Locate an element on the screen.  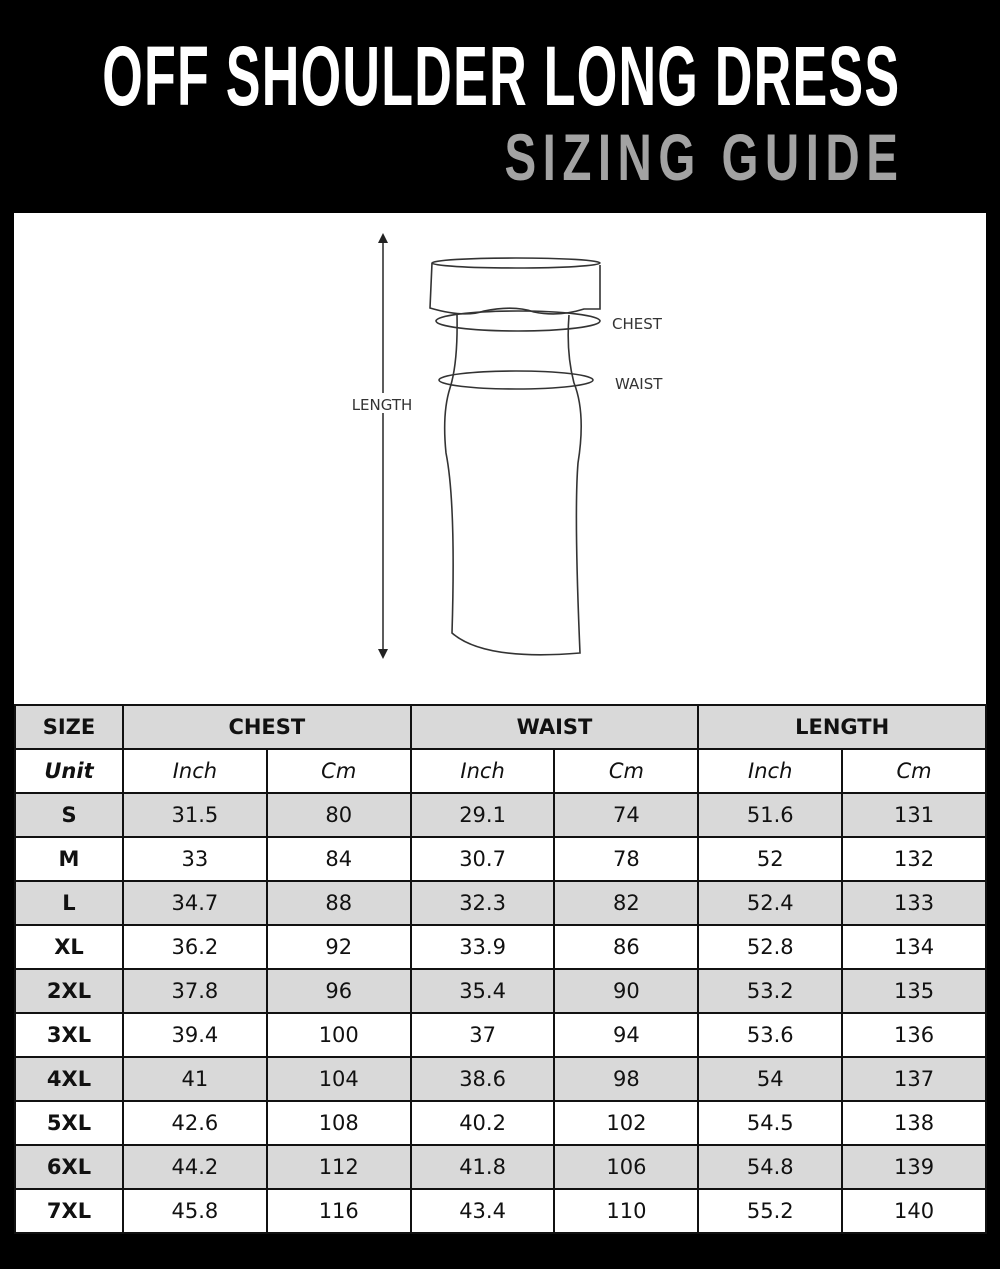
table-row: S 31.5 80 29.1 74 51.6 131 is located at coordinates (500, 815).